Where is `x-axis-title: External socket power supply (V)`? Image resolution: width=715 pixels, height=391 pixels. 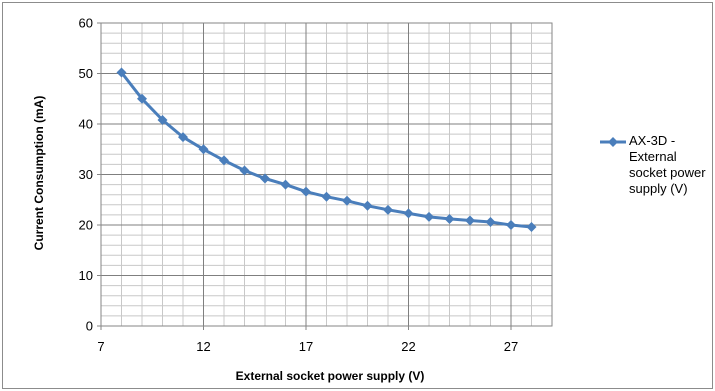 x-axis-title: External socket power supply (V) is located at coordinates (330, 376).